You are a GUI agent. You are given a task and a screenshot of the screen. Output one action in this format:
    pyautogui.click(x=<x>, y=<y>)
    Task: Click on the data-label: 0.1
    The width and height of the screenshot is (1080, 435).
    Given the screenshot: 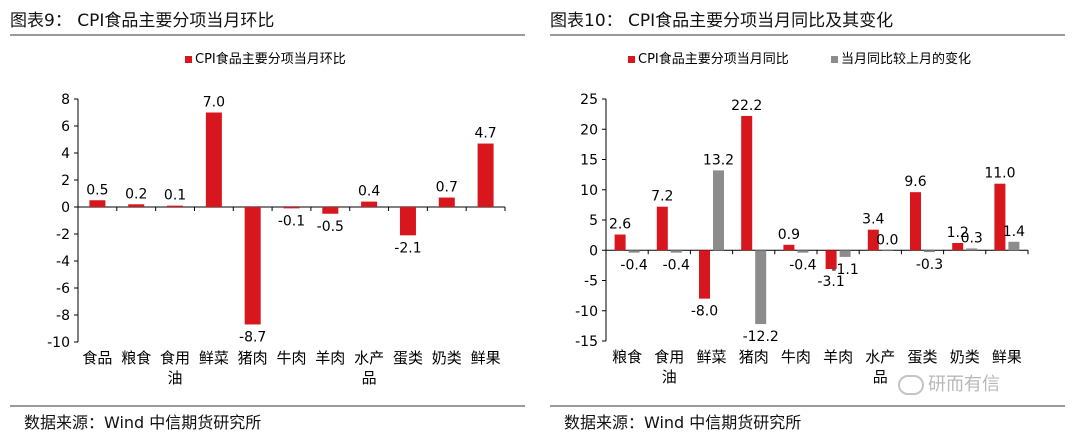 What is the action you would take?
    pyautogui.click(x=175, y=196)
    